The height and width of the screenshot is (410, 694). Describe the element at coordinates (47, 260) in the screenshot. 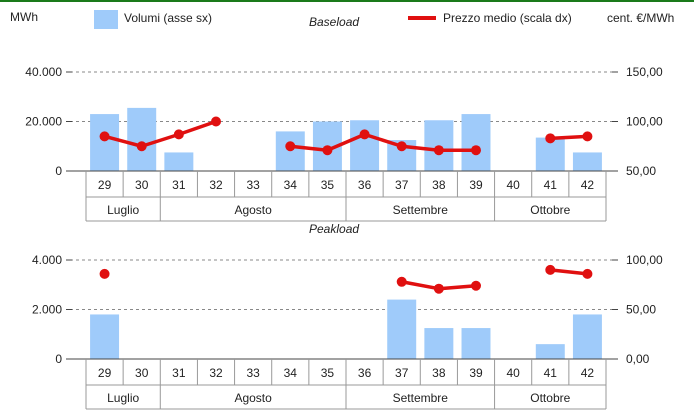

I see `peakload-left-tick-label: 4.000` at that location.